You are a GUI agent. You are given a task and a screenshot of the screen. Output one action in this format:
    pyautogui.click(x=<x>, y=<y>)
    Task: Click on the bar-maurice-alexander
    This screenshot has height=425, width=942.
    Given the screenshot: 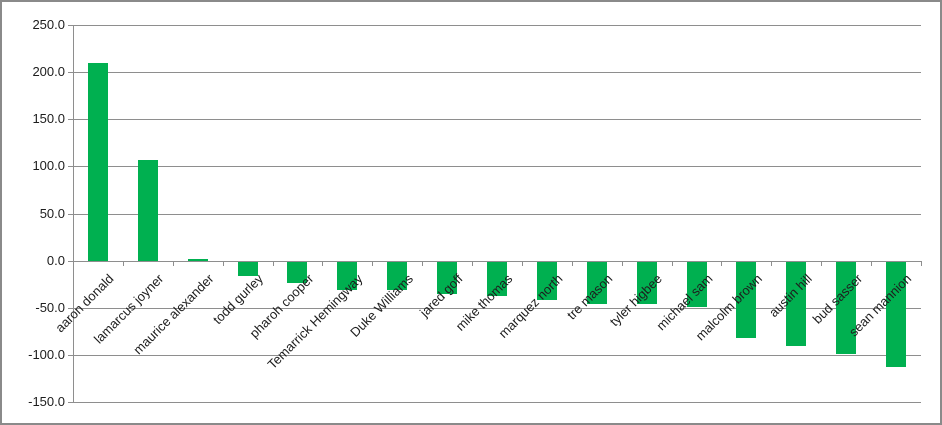 What is the action you would take?
    pyautogui.click(x=197, y=259)
    